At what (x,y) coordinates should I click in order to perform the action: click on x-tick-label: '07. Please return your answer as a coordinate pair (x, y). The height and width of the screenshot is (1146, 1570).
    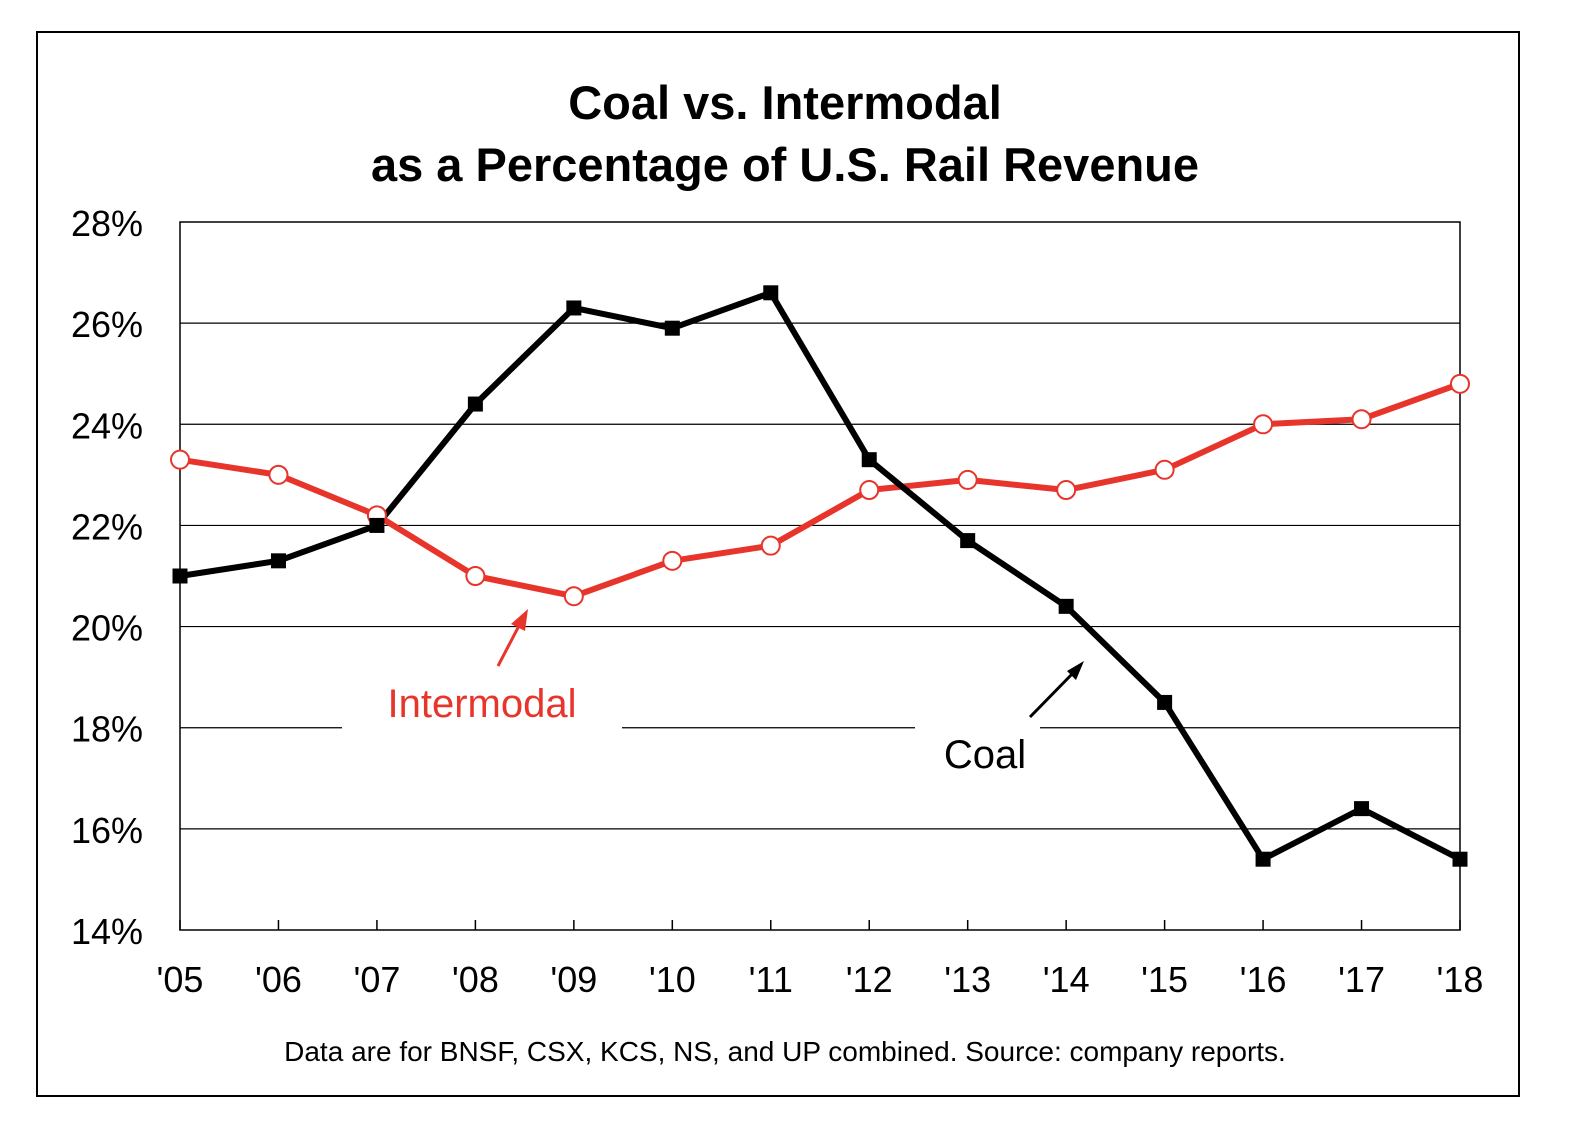
    Looking at the image, I should click on (376, 979).